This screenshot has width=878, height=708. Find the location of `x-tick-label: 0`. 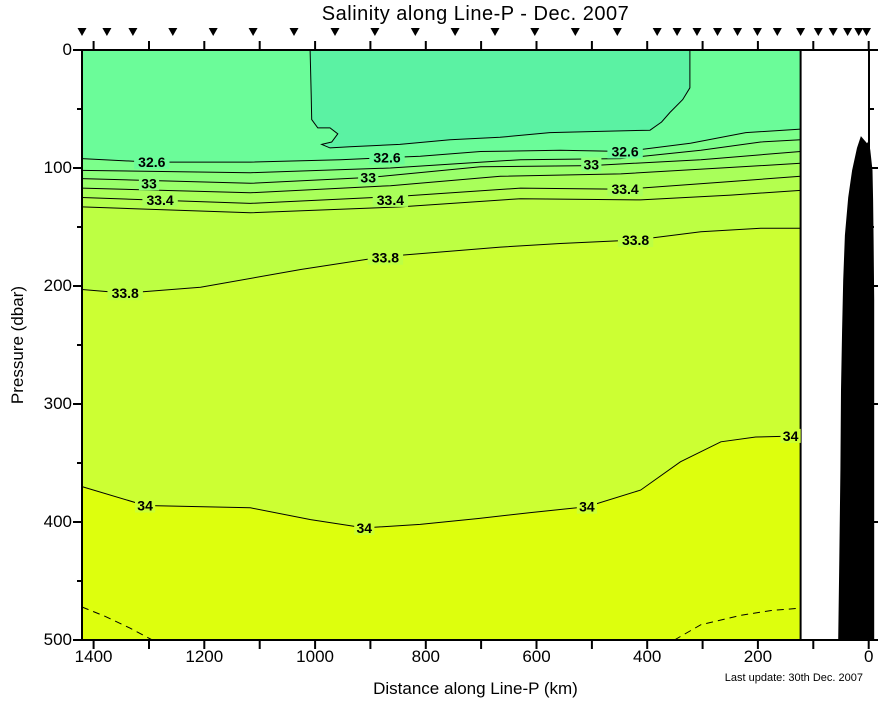

x-tick-label: 0 is located at coordinates (868, 656).